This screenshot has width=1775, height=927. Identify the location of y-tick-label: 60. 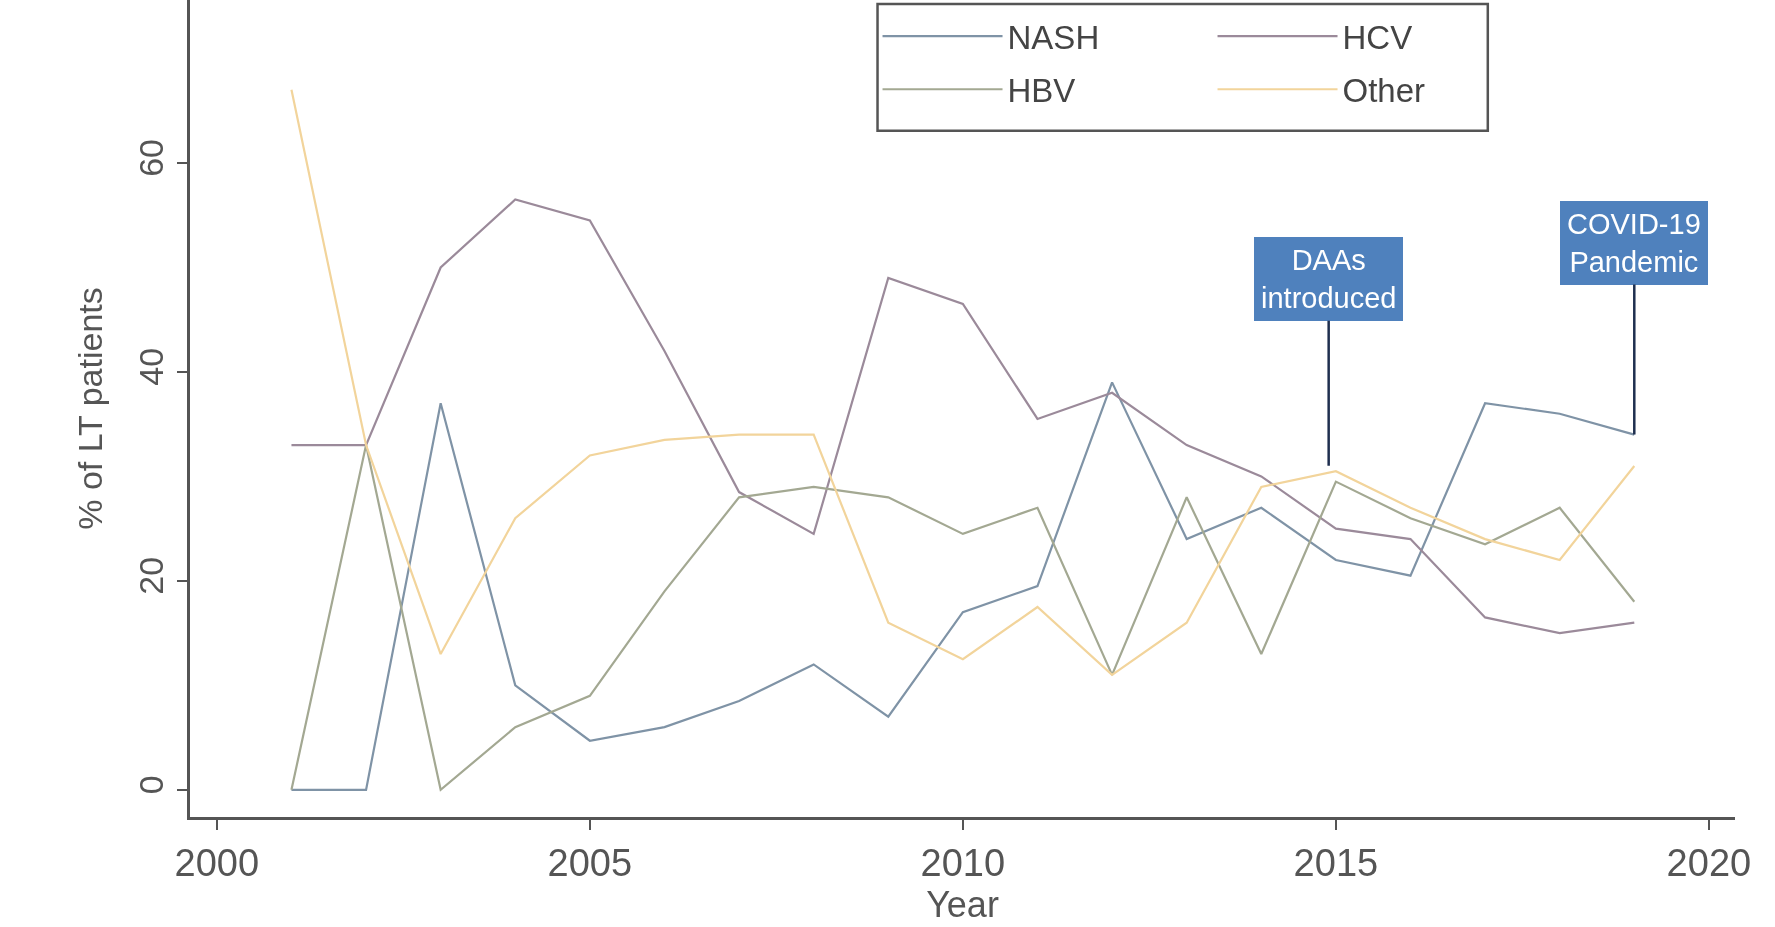
(151, 157).